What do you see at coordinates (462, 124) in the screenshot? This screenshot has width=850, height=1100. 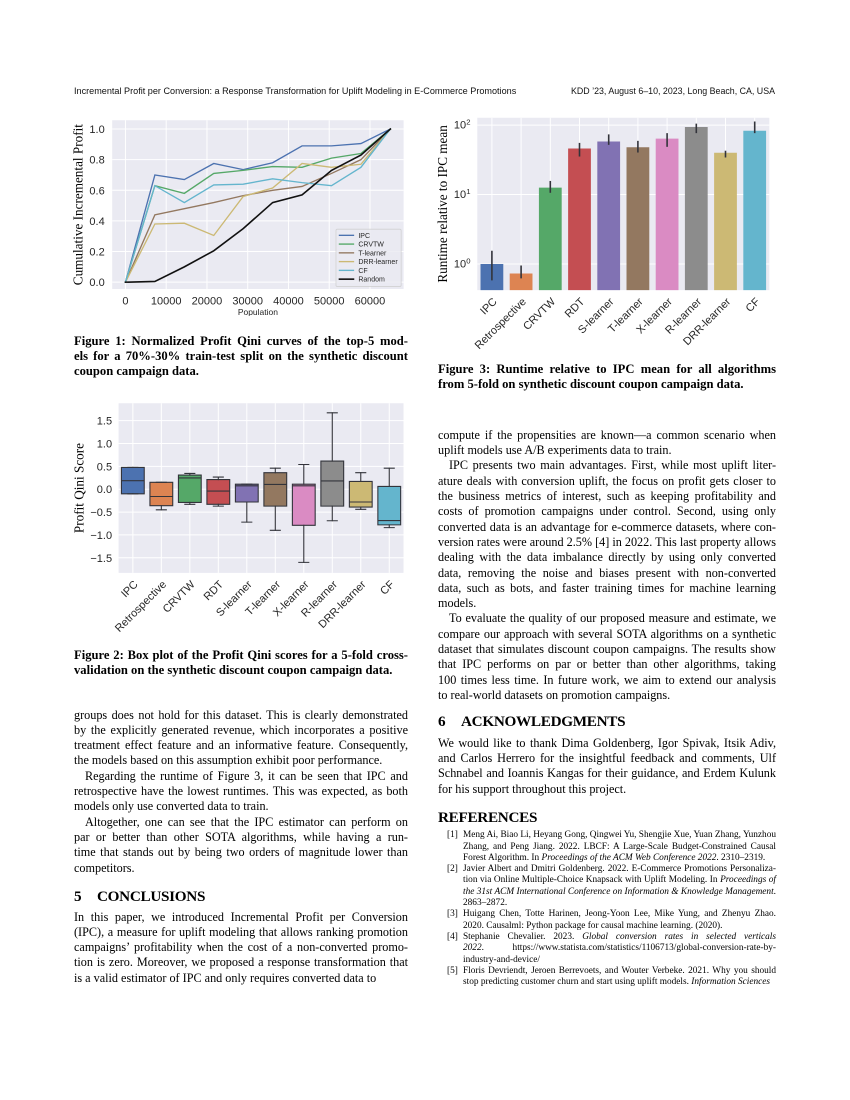 I see `svg-text: 1 0 2` at bounding box center [462, 124].